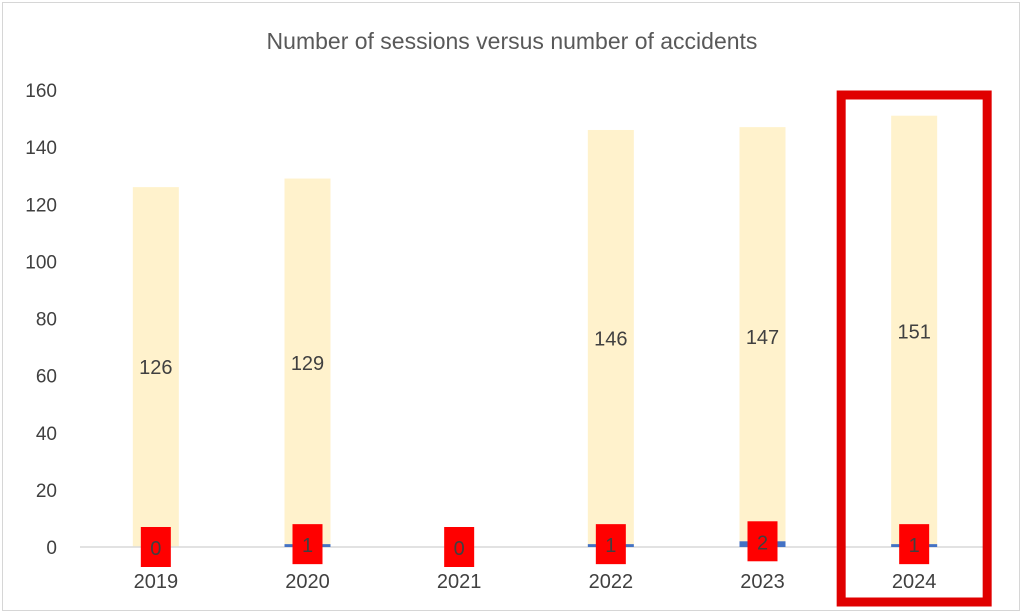  I want to click on y-tick-label: 140, so click(41, 148).